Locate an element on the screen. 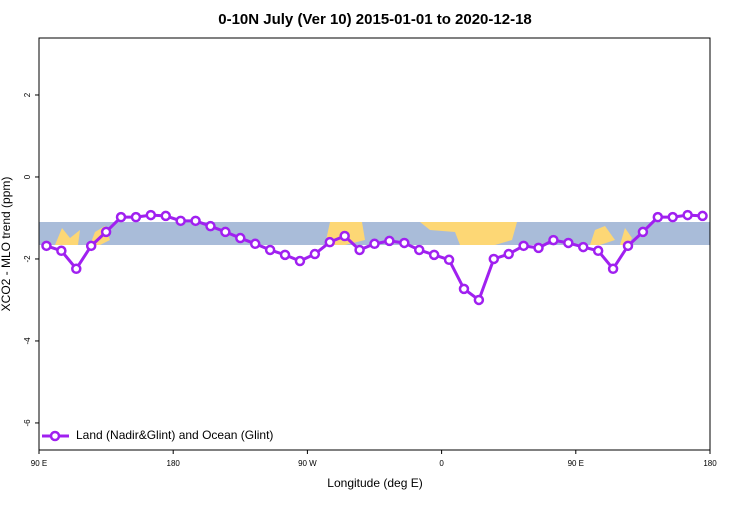 The width and height of the screenshot is (750, 505). legend-marker is located at coordinates (55, 436).